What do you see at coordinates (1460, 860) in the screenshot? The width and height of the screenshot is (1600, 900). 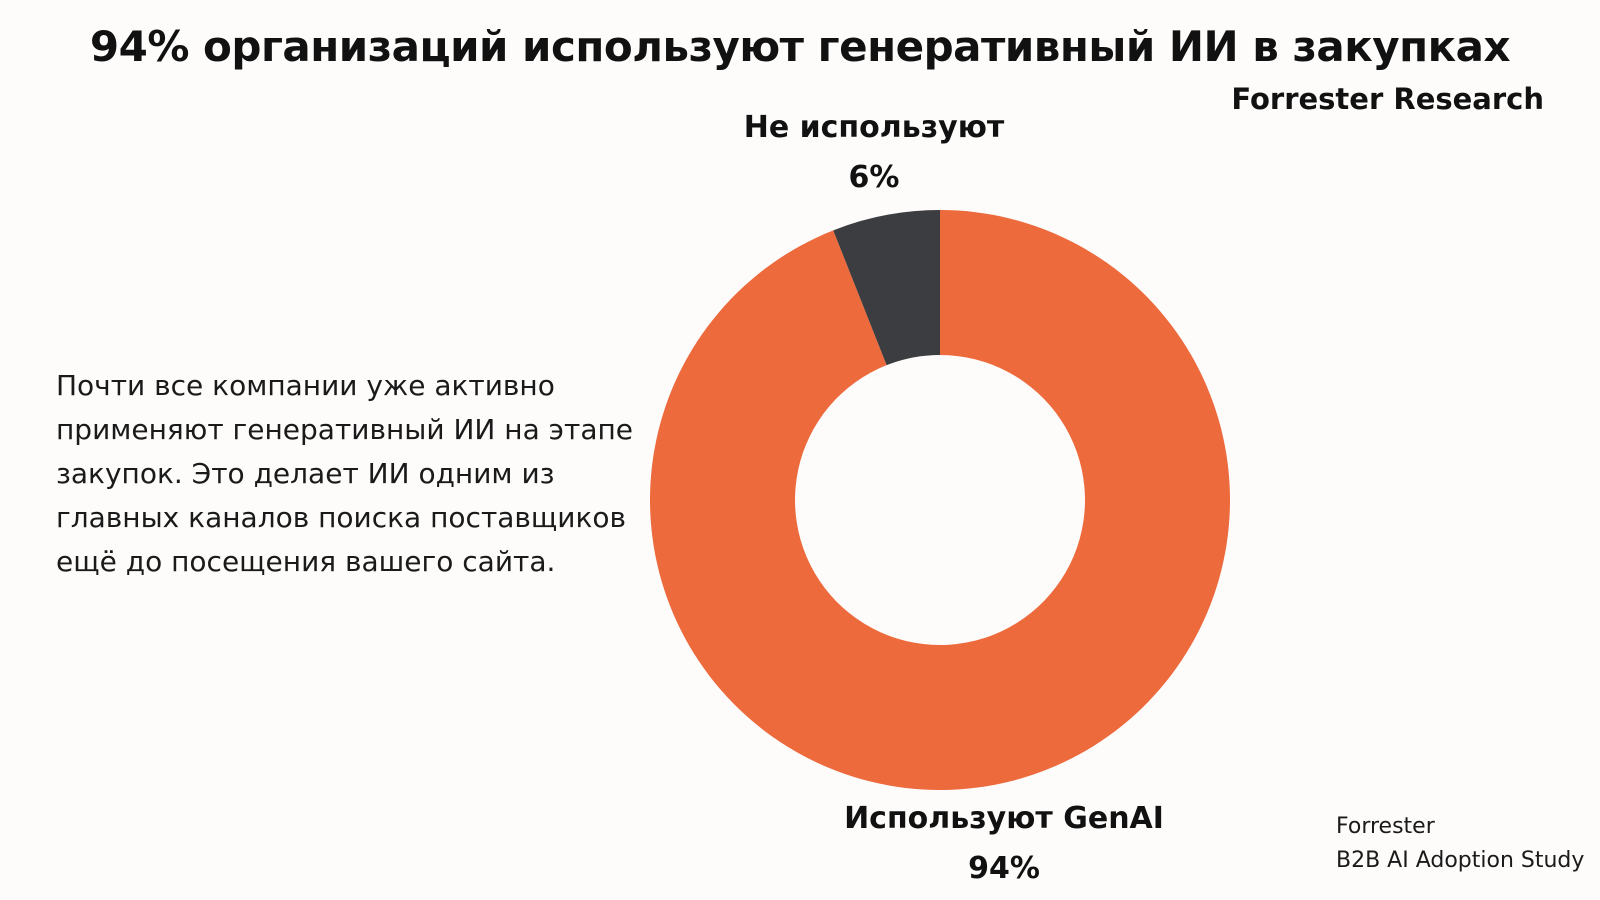 I see `source-line-2: B2B AI Adoption Study` at bounding box center [1460, 860].